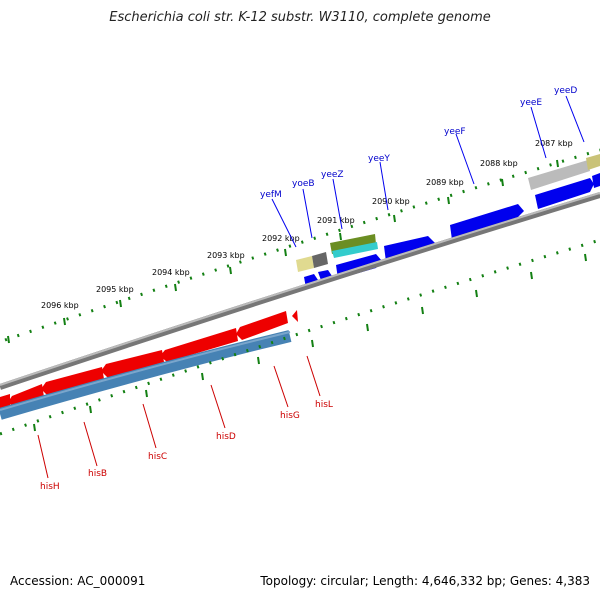 This screenshot has width=600, height=600. I want to click on gene-label-hisB: hisB, so click(97, 474).